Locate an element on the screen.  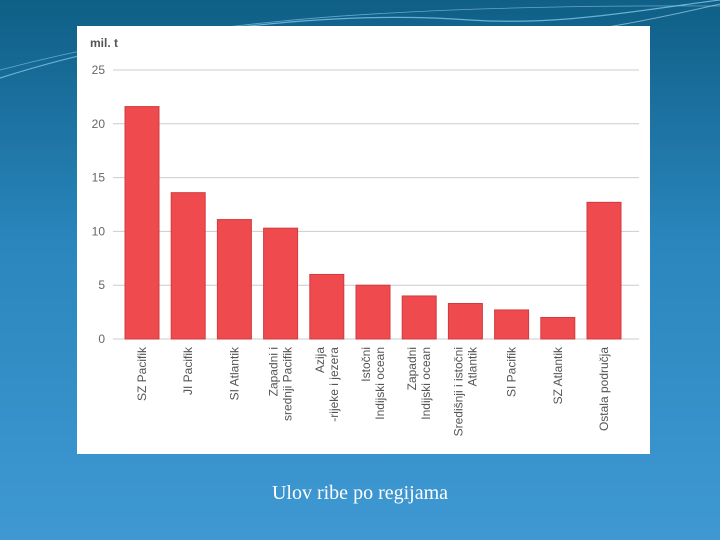
x-tick-label: SI Atlantik is located at coordinates (234, 373).